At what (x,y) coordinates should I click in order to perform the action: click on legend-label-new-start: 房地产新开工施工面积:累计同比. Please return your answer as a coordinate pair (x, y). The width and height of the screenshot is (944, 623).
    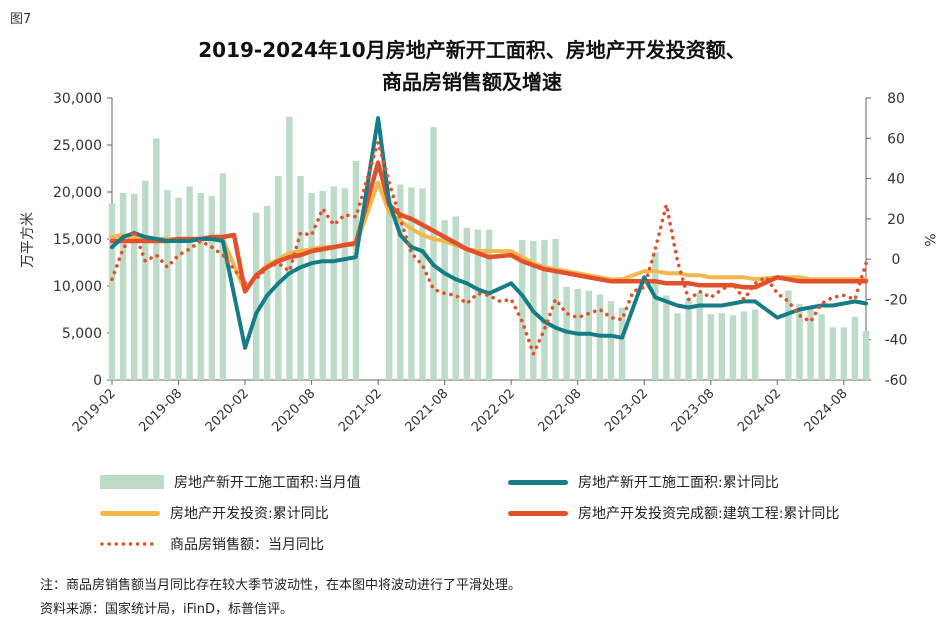
    Looking at the image, I should click on (678, 483).